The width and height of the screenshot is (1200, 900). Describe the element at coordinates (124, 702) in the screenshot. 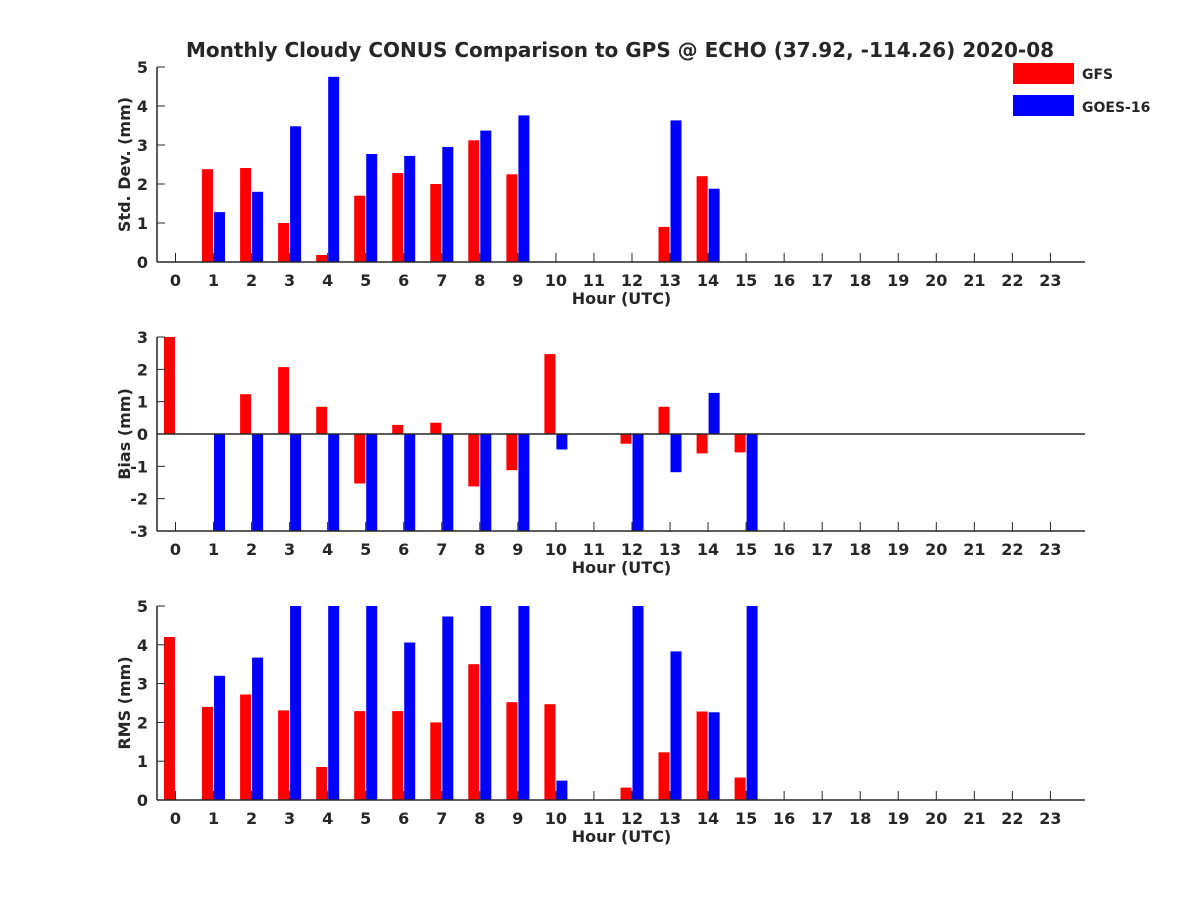

I see `y-axis-label: RMS (mm)` at that location.